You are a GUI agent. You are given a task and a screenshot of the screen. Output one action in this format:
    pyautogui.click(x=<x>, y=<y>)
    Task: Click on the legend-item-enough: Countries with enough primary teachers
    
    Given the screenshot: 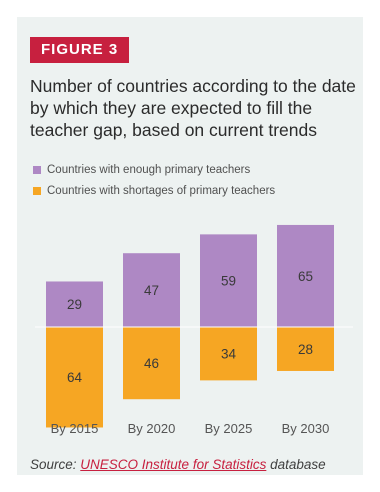 What is the action you would take?
    pyautogui.click(x=154, y=170)
    